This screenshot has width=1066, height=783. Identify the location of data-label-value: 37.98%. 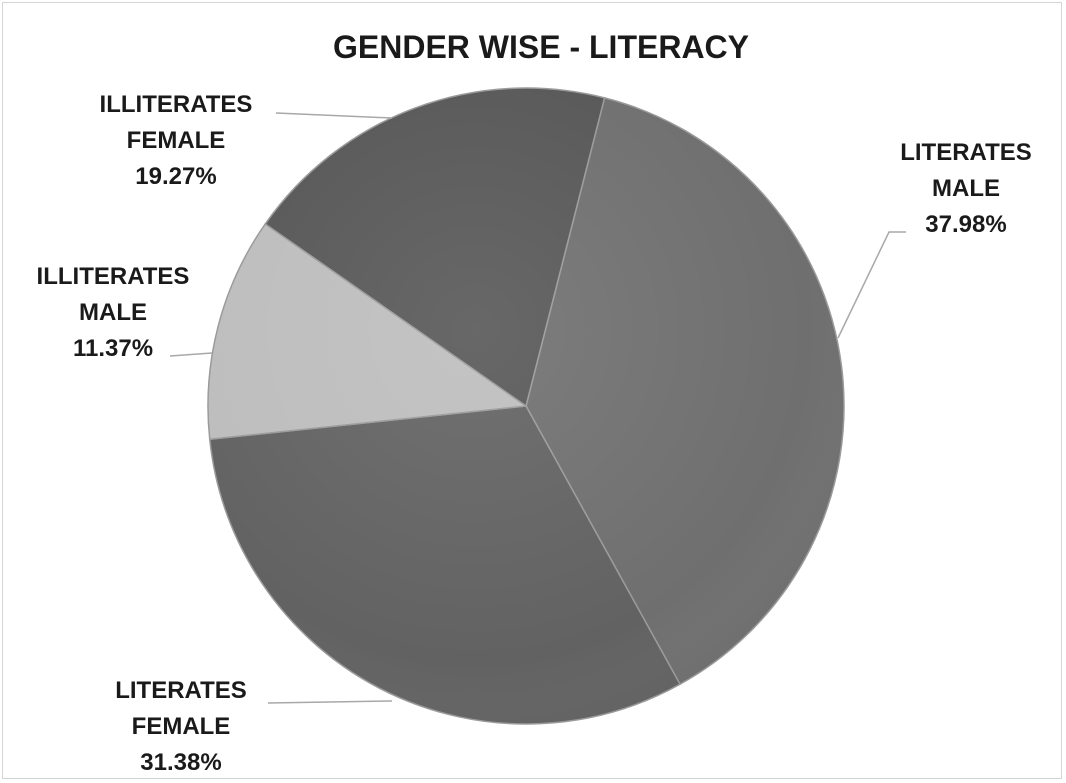
(965, 224).